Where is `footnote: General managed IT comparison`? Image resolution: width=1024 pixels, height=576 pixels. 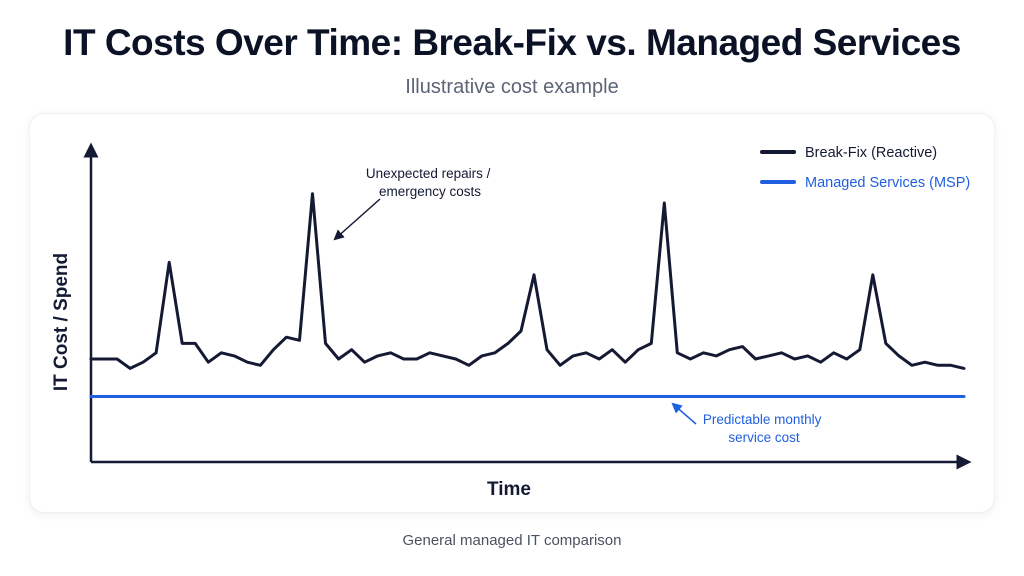 footnote: General managed IT comparison is located at coordinates (512, 540).